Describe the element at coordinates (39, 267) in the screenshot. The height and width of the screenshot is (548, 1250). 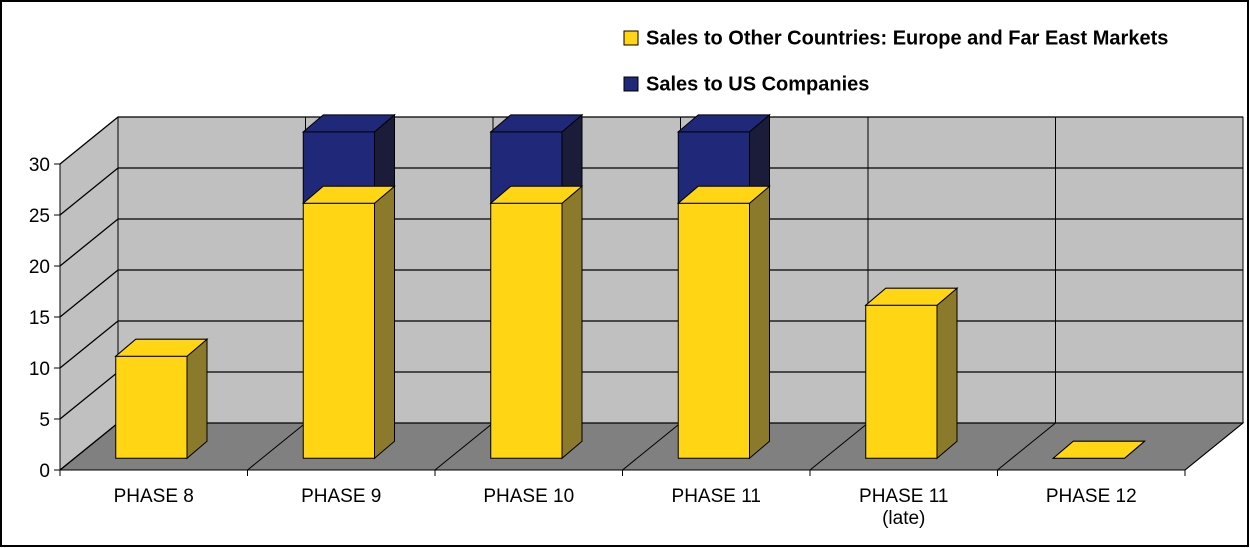
I see `y-tick-label: 20` at that location.